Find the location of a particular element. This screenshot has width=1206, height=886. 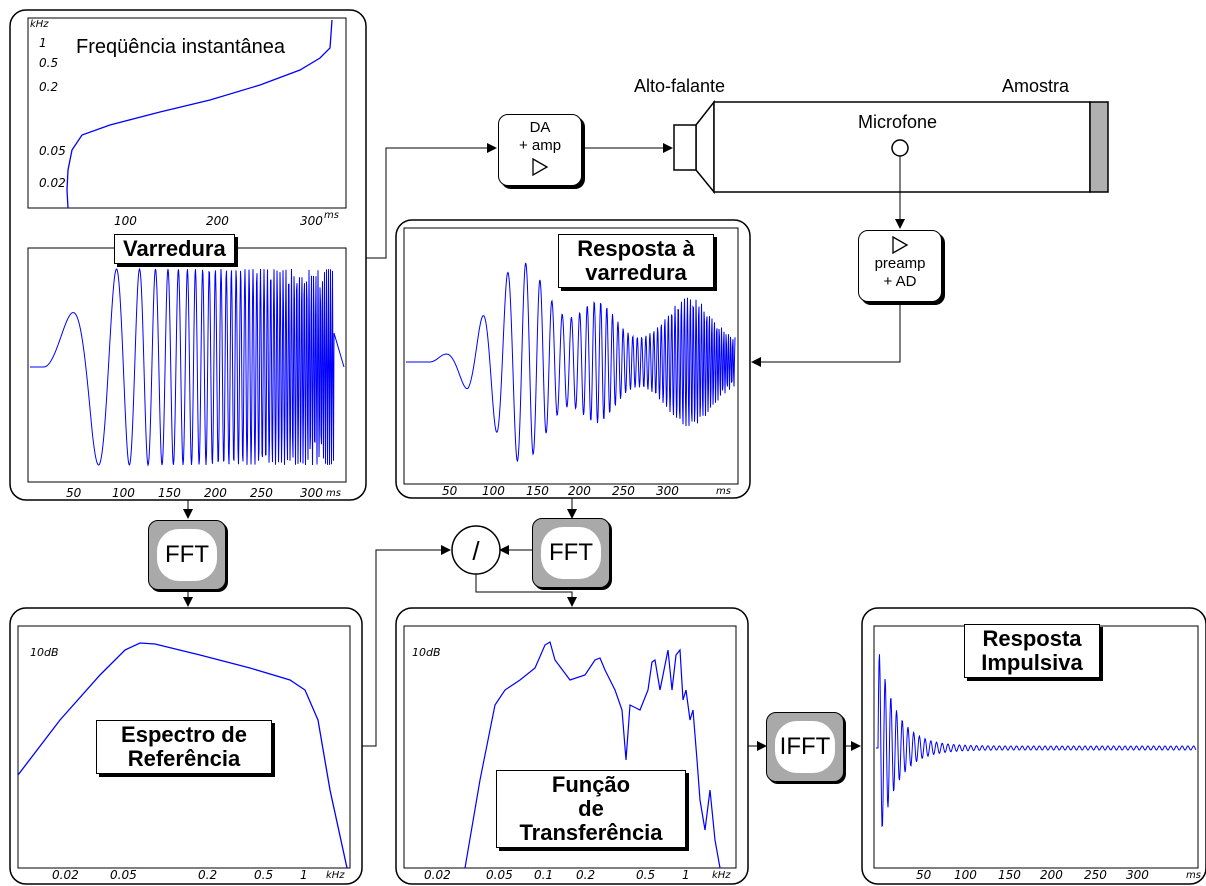

response-title-line2: varredura is located at coordinates (636, 272).